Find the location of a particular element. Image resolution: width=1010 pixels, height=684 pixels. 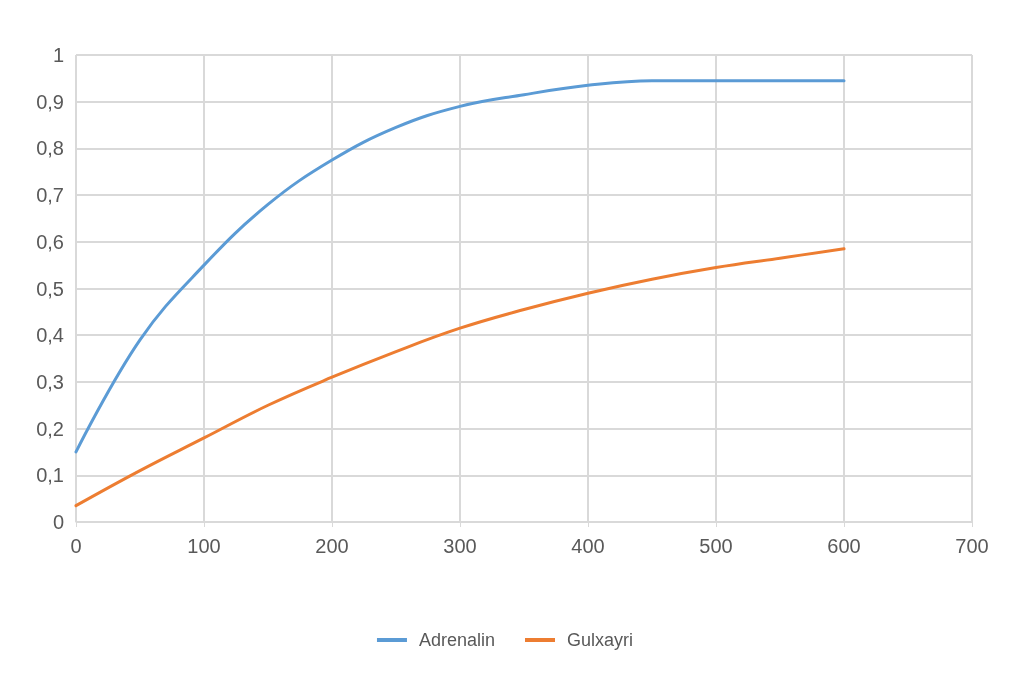

y-tick-label: 0,7 is located at coordinates (50, 195).